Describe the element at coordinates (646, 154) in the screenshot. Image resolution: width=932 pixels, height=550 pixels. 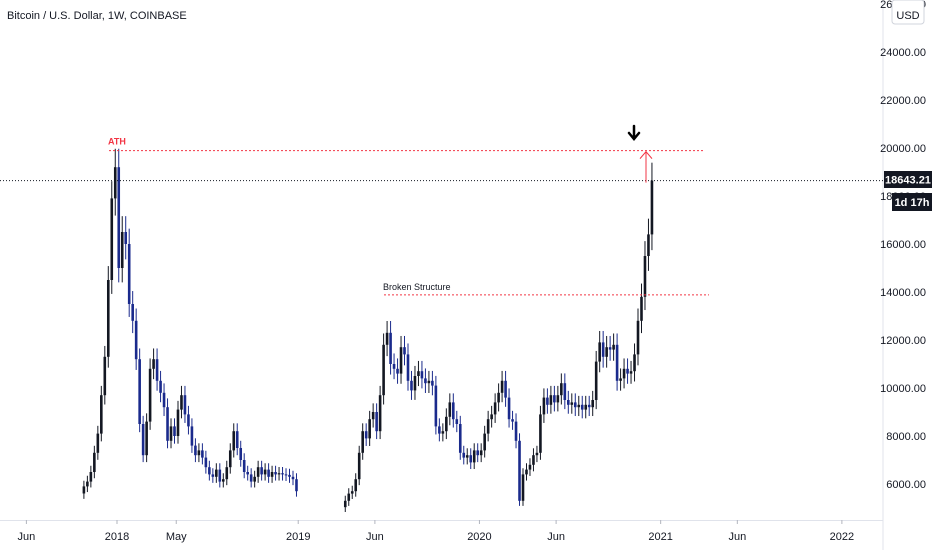
I see `measure-arrow-head` at that location.